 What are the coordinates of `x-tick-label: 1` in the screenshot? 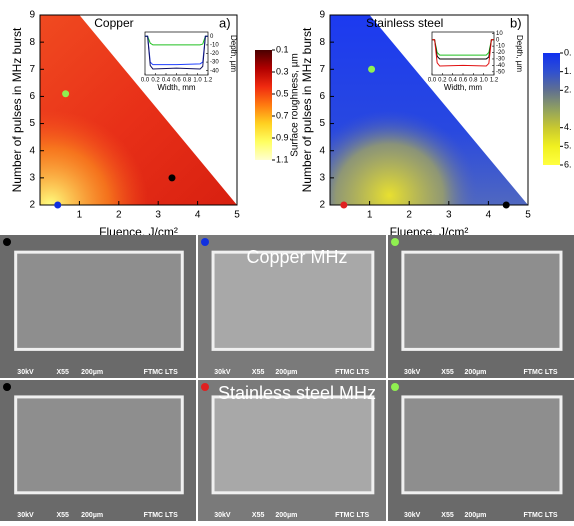 It's located at (80, 215).